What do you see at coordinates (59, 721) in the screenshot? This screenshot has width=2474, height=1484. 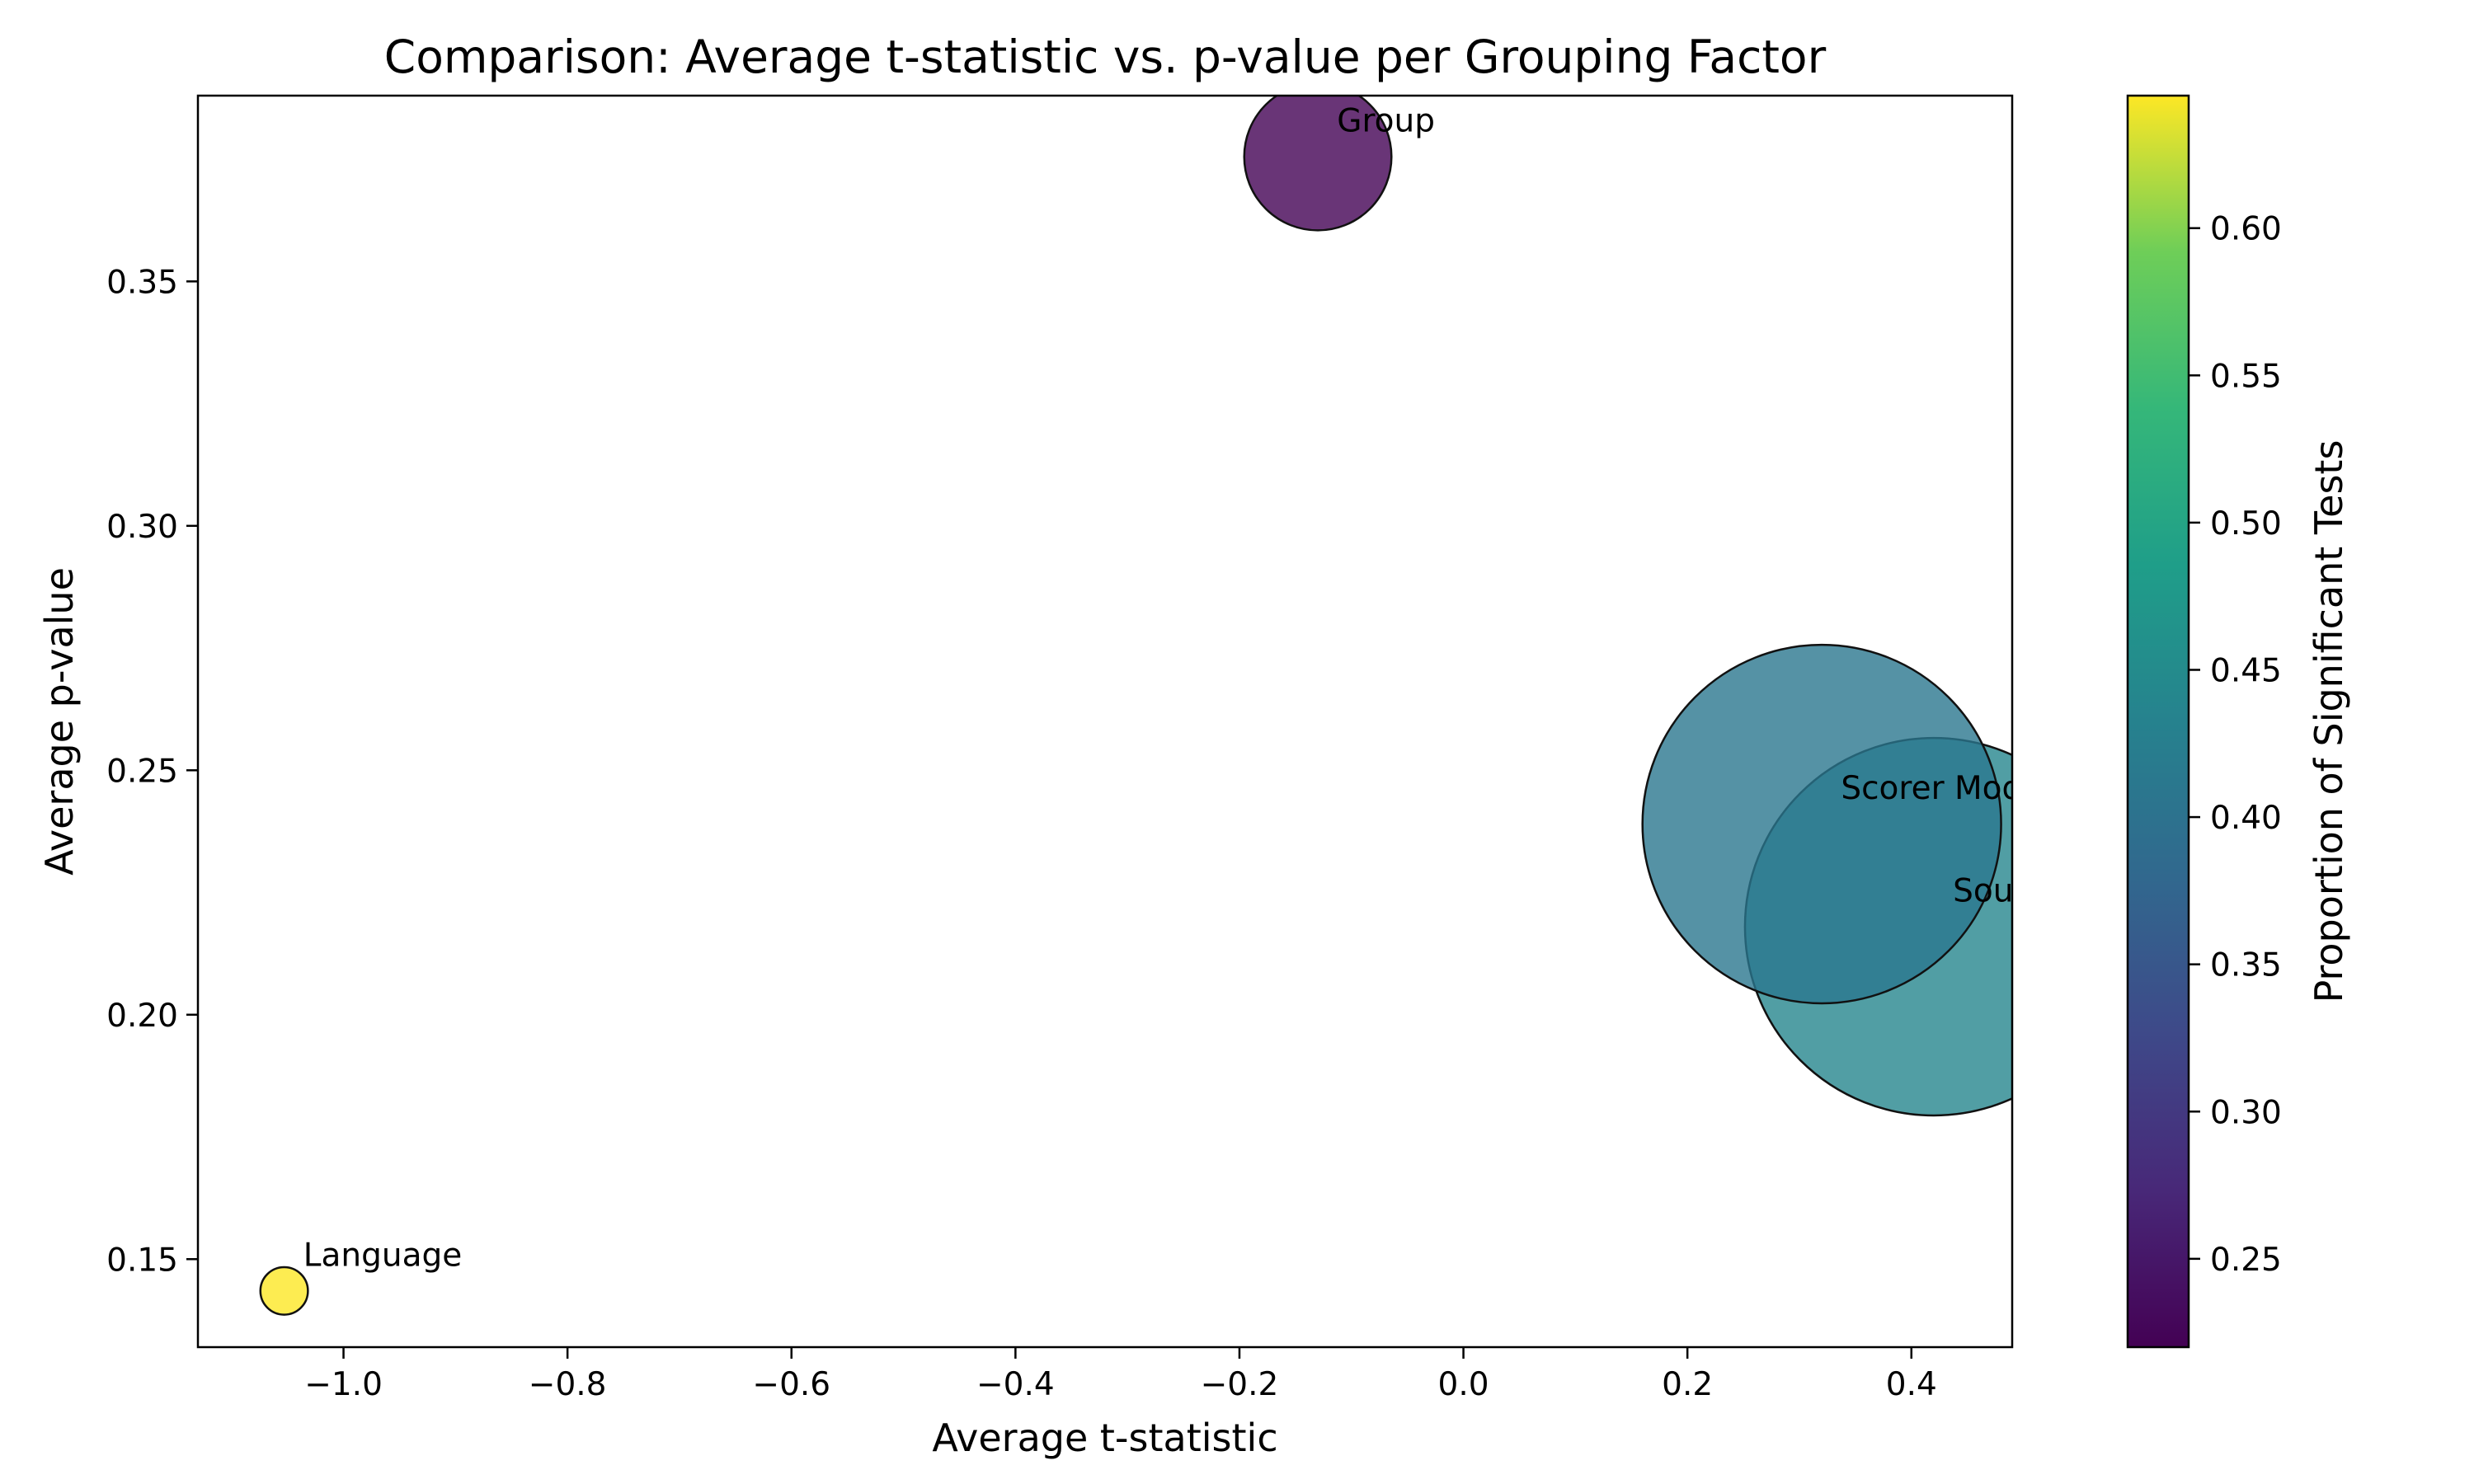 I see `y-axis-label: Average p-value` at bounding box center [59, 721].